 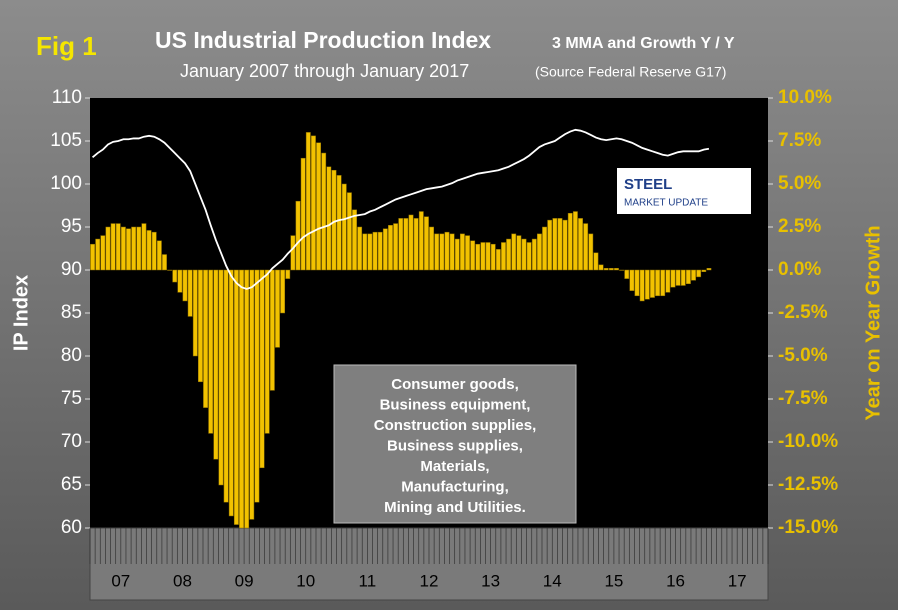 What do you see at coordinates (67, 97) in the screenshot?
I see `y-tick-label: 110` at bounding box center [67, 97].